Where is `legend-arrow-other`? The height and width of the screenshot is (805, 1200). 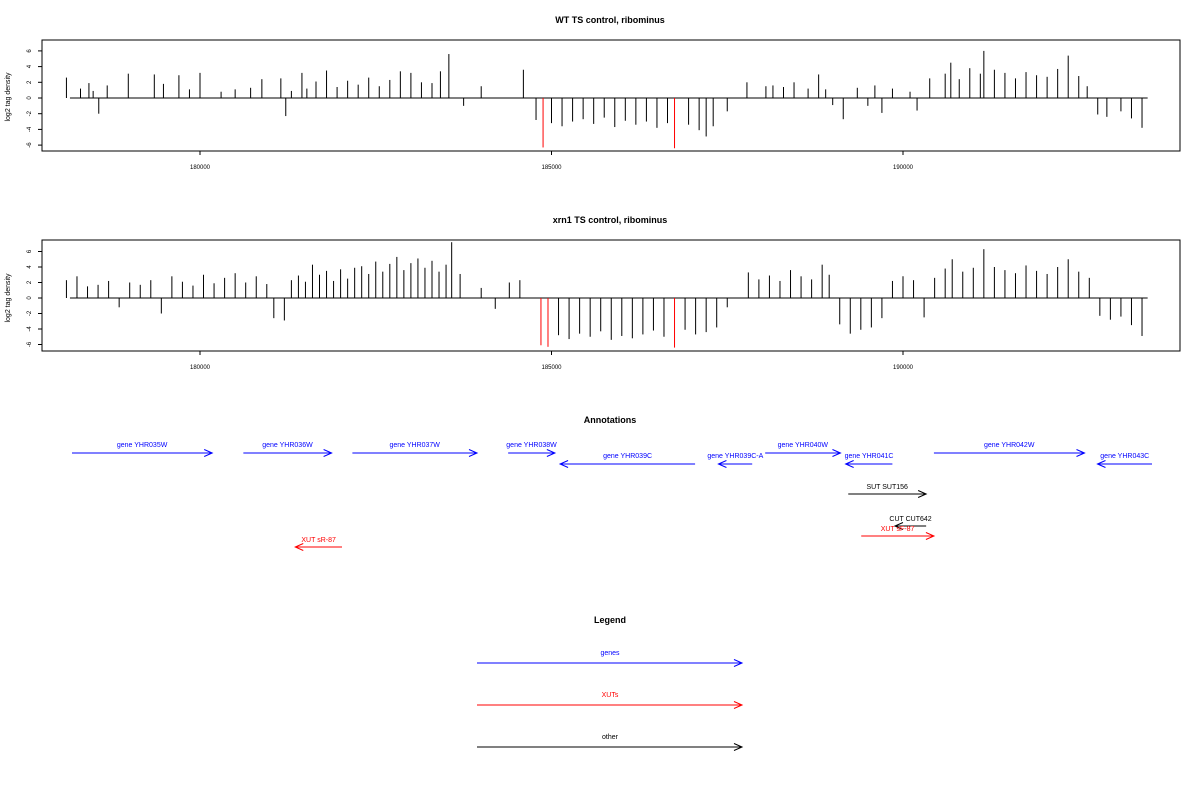 legend-arrow-other is located at coordinates (610, 747).